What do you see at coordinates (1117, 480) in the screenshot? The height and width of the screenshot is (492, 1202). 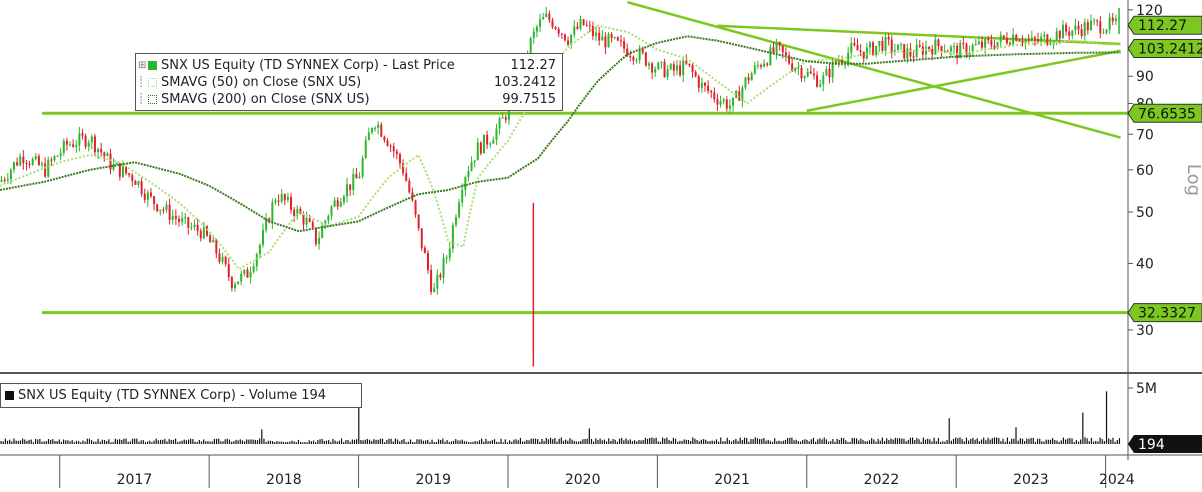 I see `x-tick-label: 2024` at bounding box center [1117, 480].